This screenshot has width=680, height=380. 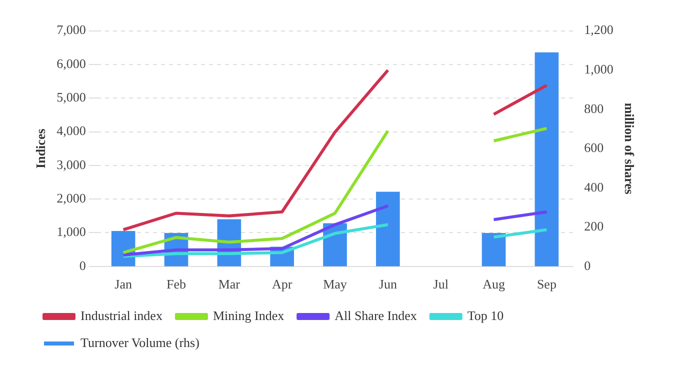 I want to click on y-tick-label: 7,000, so click(x=71, y=30).